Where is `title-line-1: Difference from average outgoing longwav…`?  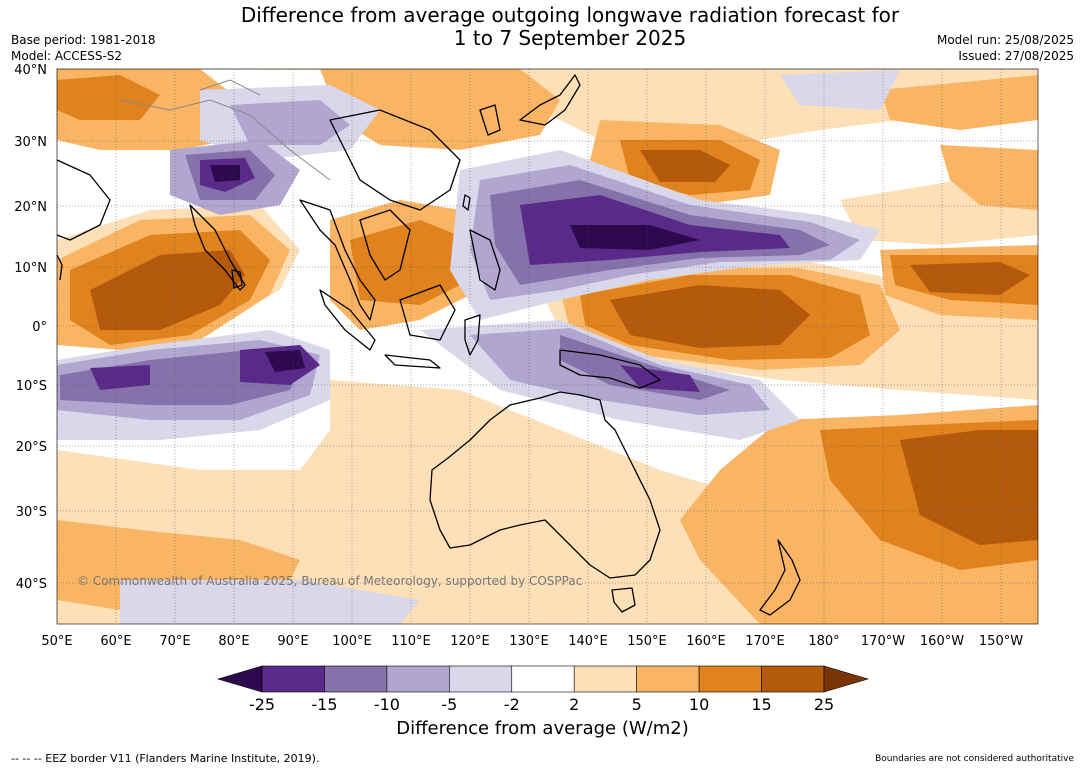 title-line-1: Difference from average outgoing longwav… is located at coordinates (570, 15).